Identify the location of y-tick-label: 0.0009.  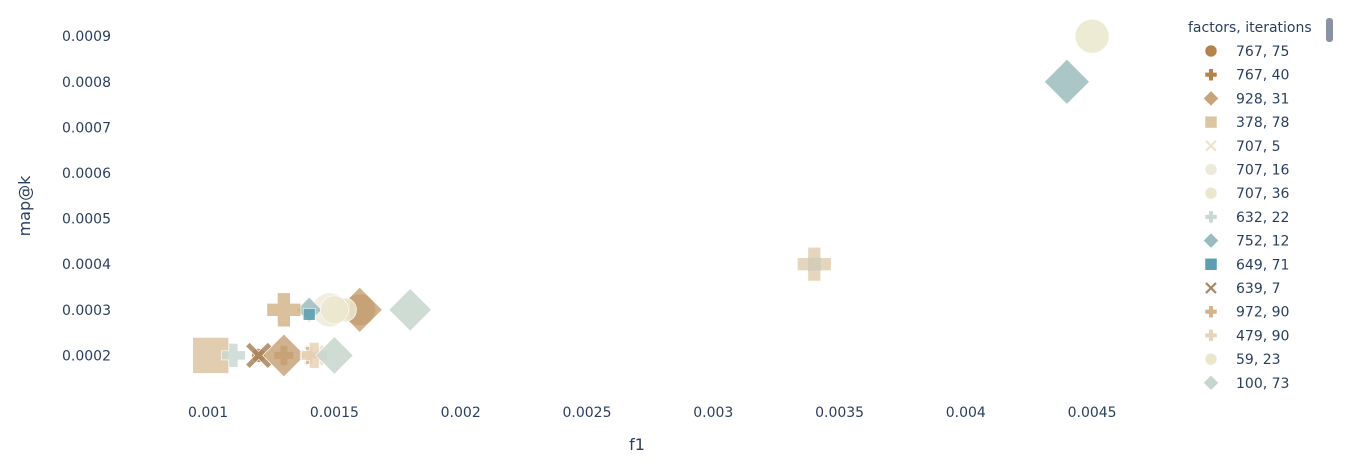
(86, 37).